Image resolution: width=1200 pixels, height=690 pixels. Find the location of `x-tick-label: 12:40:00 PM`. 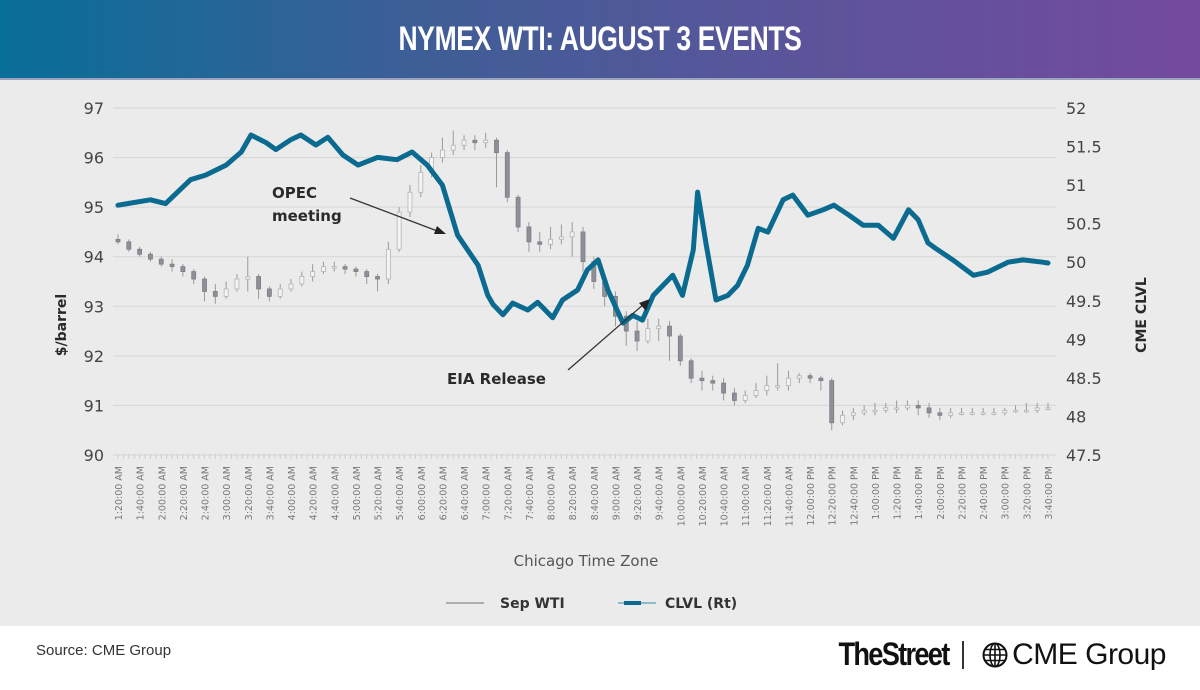

x-tick-label: 12:40:00 PM is located at coordinates (854, 496).